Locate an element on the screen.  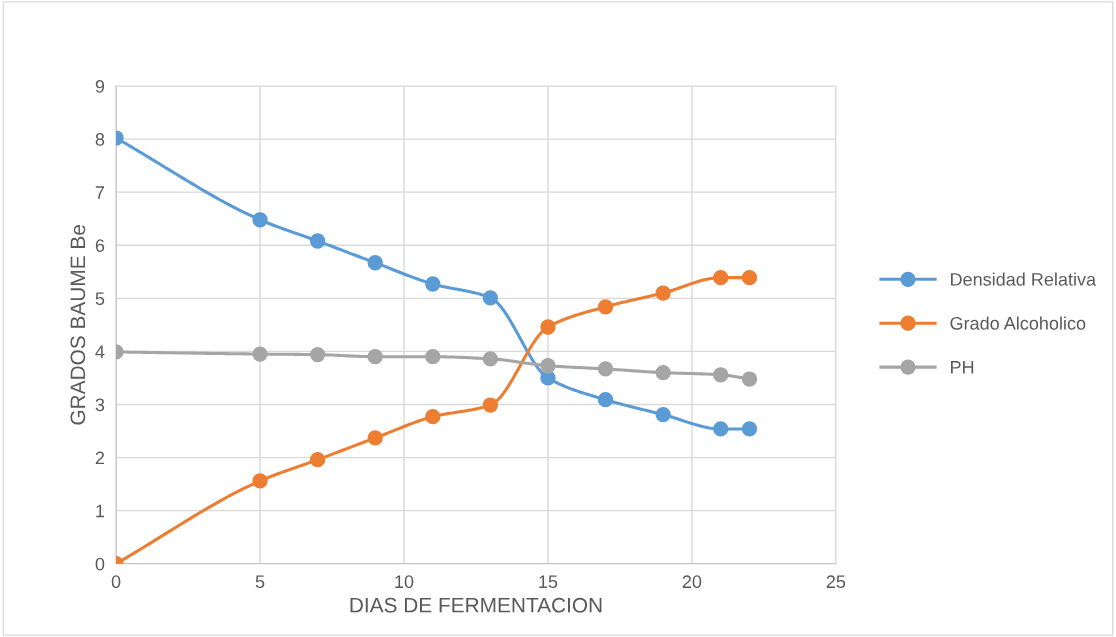
y-tick-label: 9 is located at coordinates (100, 86).